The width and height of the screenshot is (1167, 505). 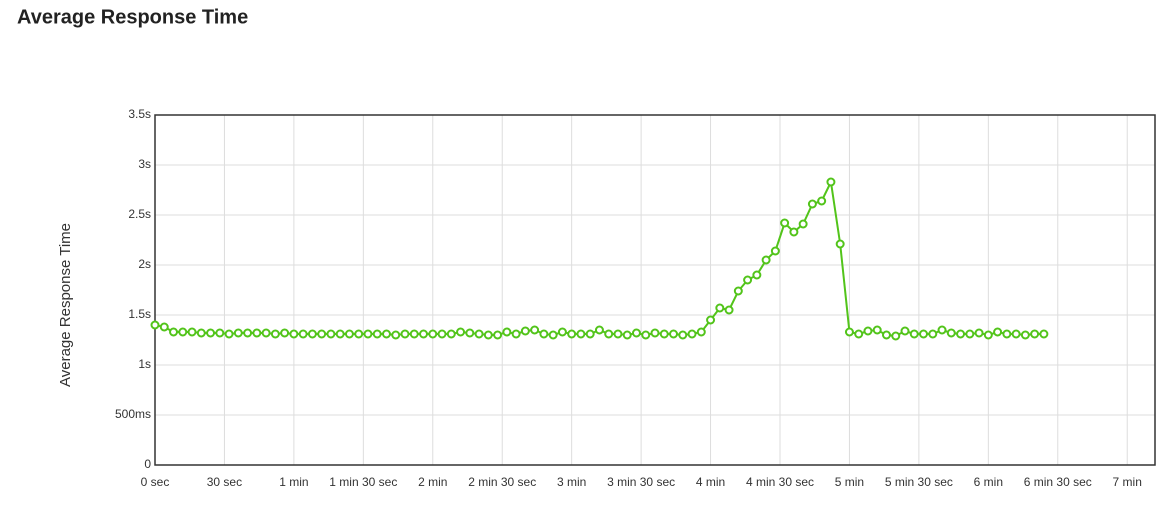 What do you see at coordinates (710, 482) in the screenshot?
I see `x-tick-label: 4 min` at bounding box center [710, 482].